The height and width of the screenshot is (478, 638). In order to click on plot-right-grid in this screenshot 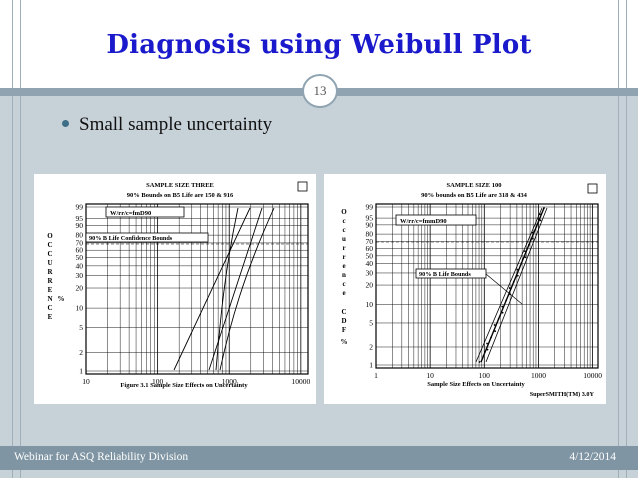, I will do `click(486, 286)`.